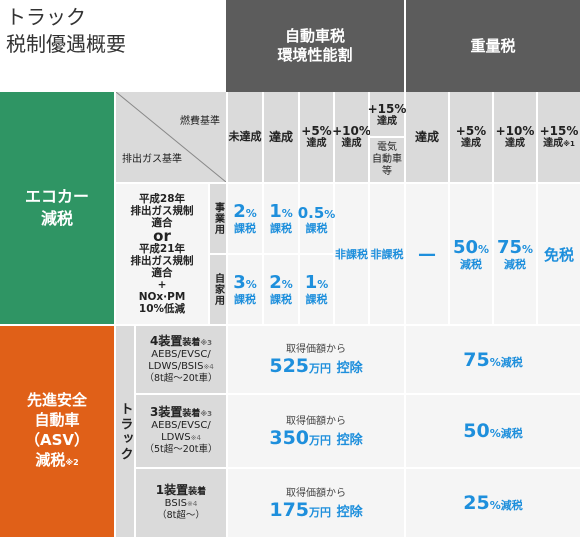  I want to click on wt-col-plus10: +10% 達成, so click(515, 137).